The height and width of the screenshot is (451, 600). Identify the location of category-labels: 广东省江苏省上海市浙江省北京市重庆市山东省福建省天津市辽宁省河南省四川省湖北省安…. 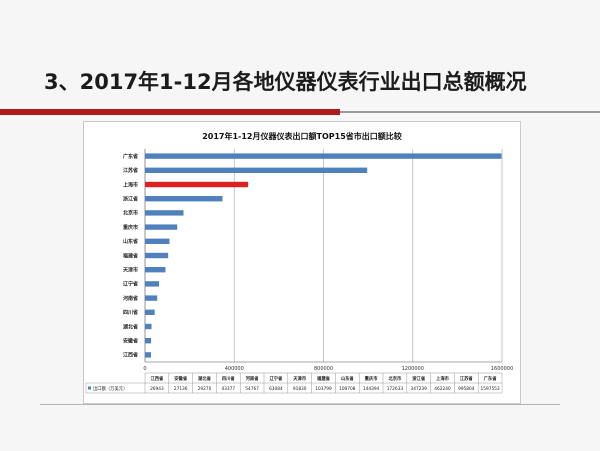
(130, 256).